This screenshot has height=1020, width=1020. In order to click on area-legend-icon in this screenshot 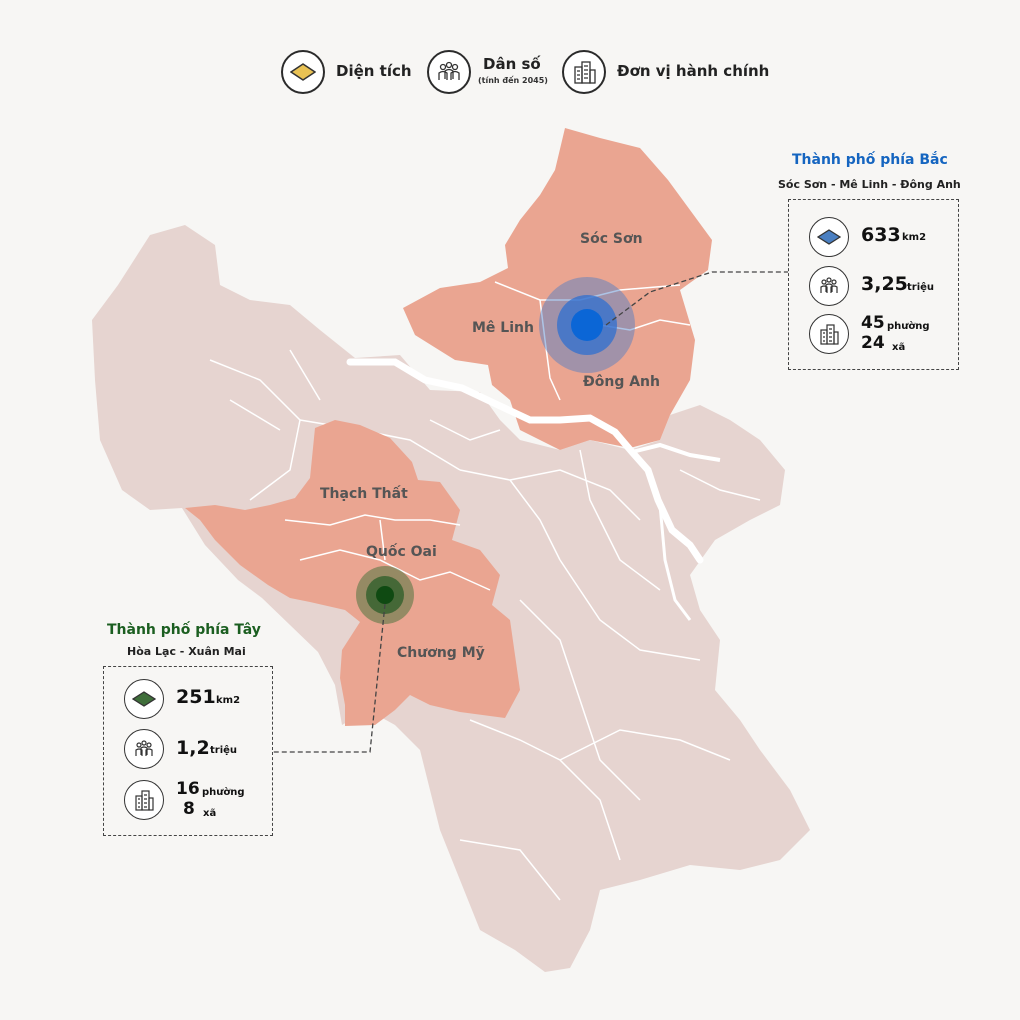, I will do `click(303, 72)`.